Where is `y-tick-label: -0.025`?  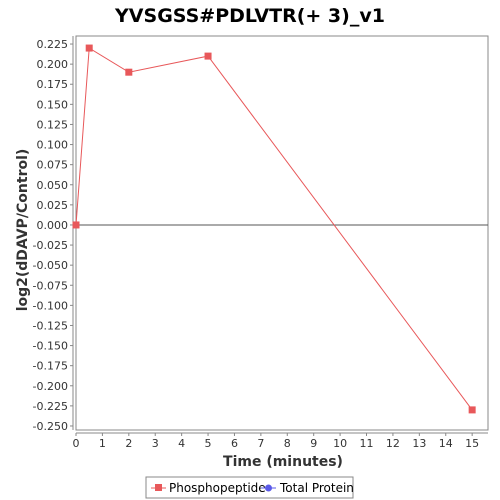 y-tick-label: -0.025 is located at coordinates (50, 245).